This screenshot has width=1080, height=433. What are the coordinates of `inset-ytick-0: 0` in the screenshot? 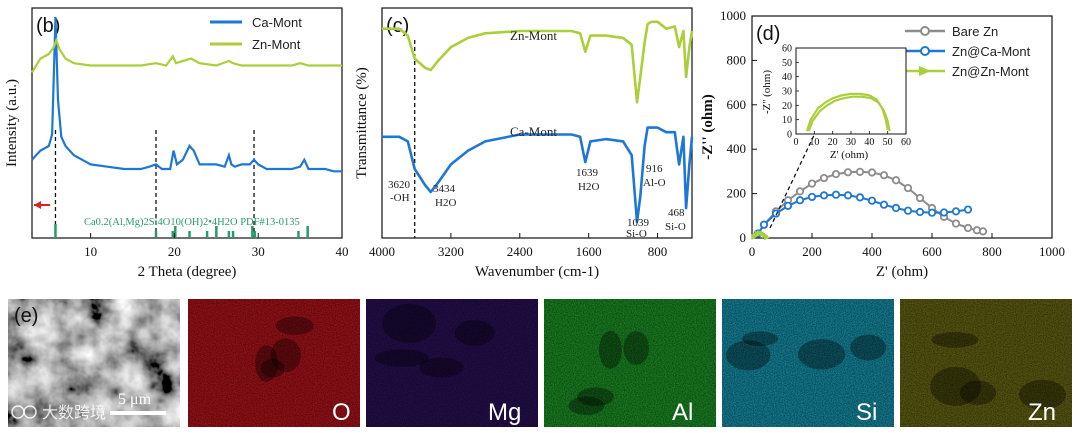 It's located at (789, 135).